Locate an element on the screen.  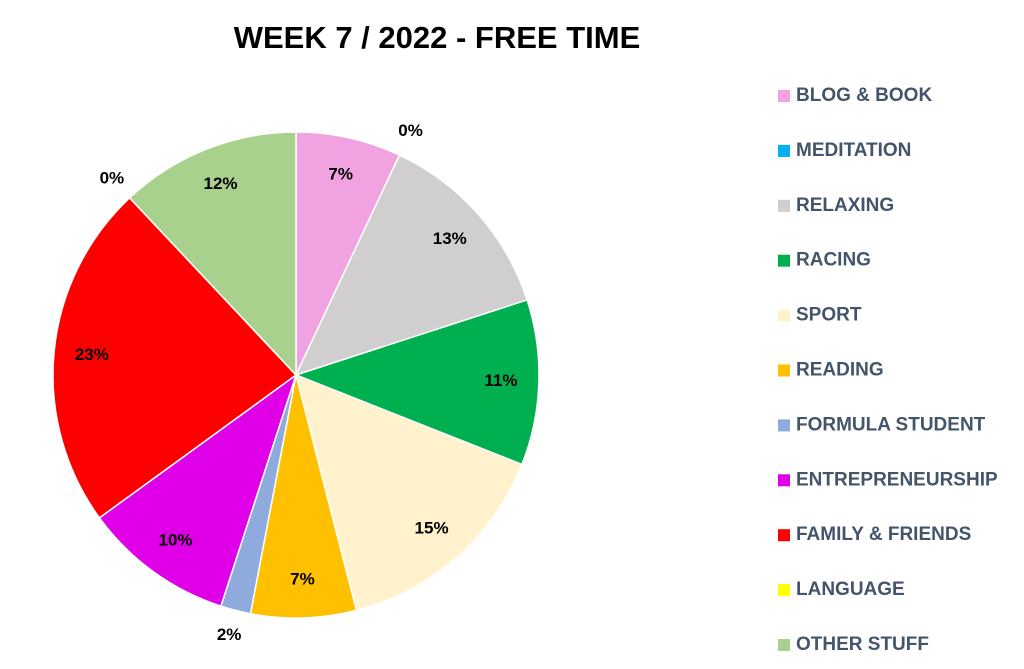
legend-label: READING is located at coordinates (840, 370).